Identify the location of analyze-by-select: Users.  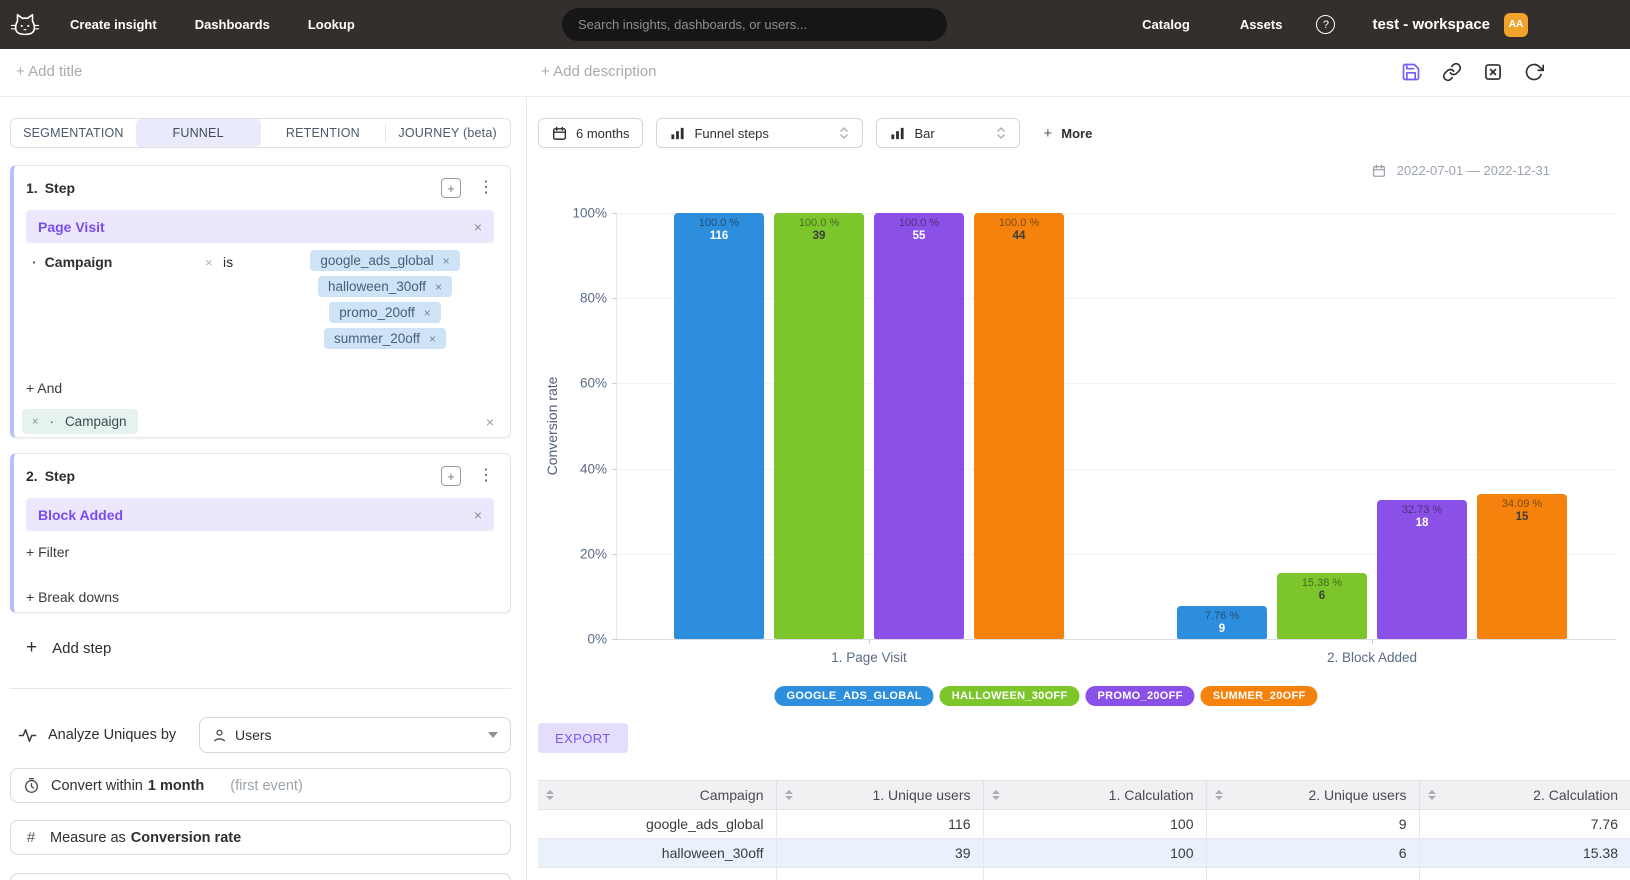
(355, 735).